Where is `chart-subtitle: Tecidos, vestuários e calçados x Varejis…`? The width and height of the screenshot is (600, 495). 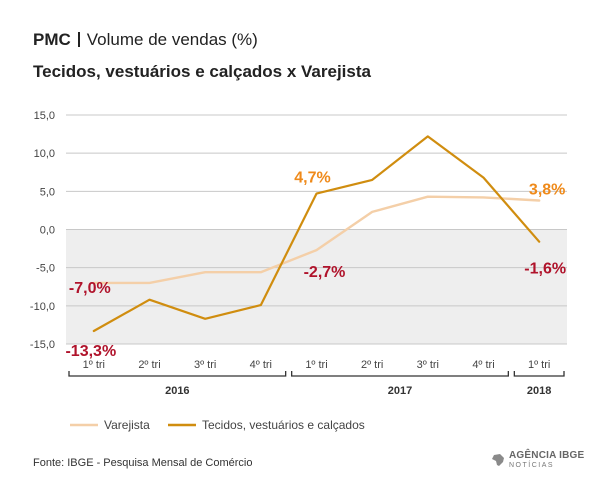 chart-subtitle: Tecidos, vestuários e calçados x Varejis… is located at coordinates (202, 71).